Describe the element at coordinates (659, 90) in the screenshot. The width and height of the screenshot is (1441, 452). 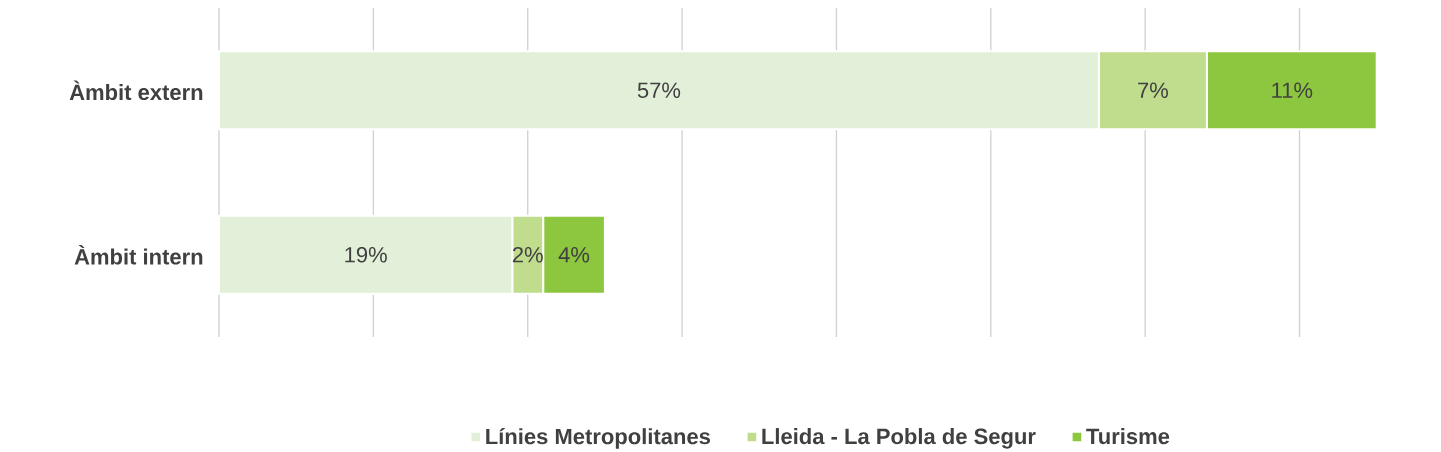
I see `data-label: 57%` at that location.